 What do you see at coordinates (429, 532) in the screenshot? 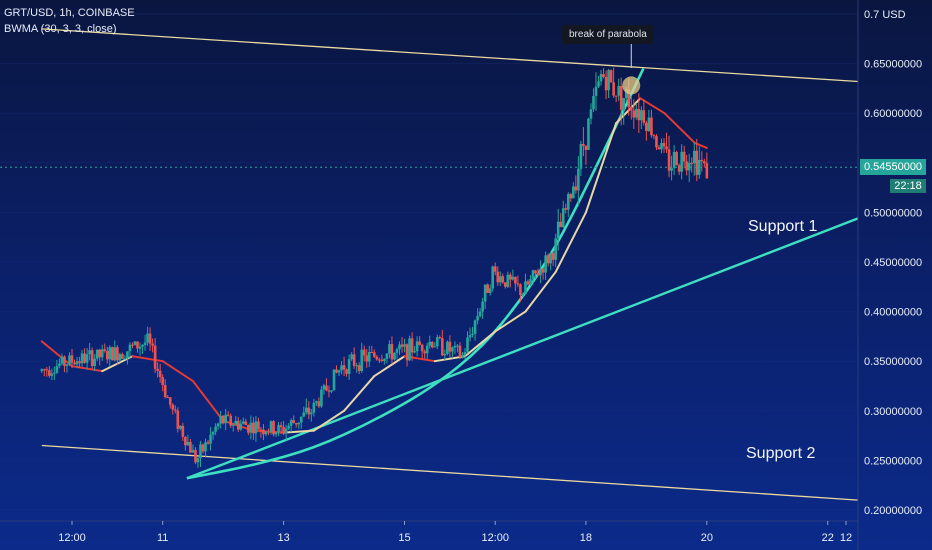
I see `time-axis: 12:00 11 13 15 12:00 18 20 22 12` at bounding box center [429, 532].